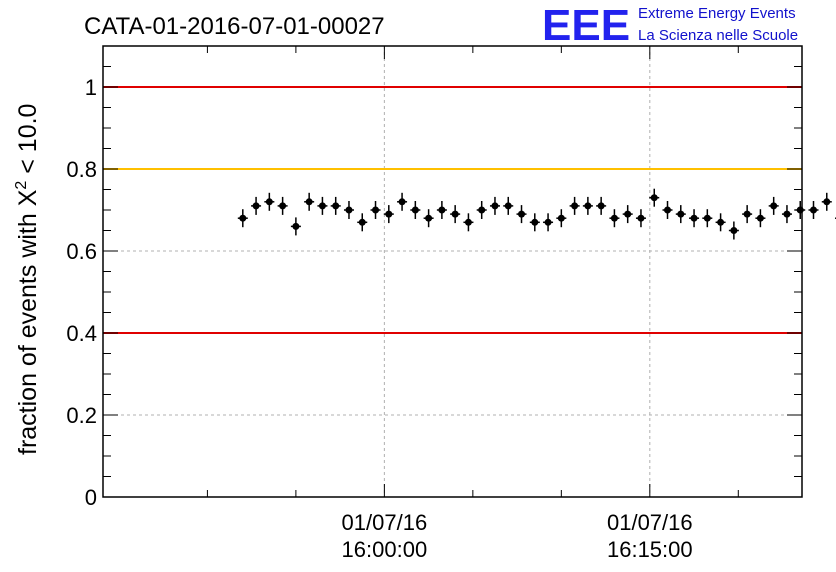 This screenshot has height=572, width=836. What do you see at coordinates (650, 549) in the screenshot?
I see `x-tick-time-label: 16:15:00` at bounding box center [650, 549].